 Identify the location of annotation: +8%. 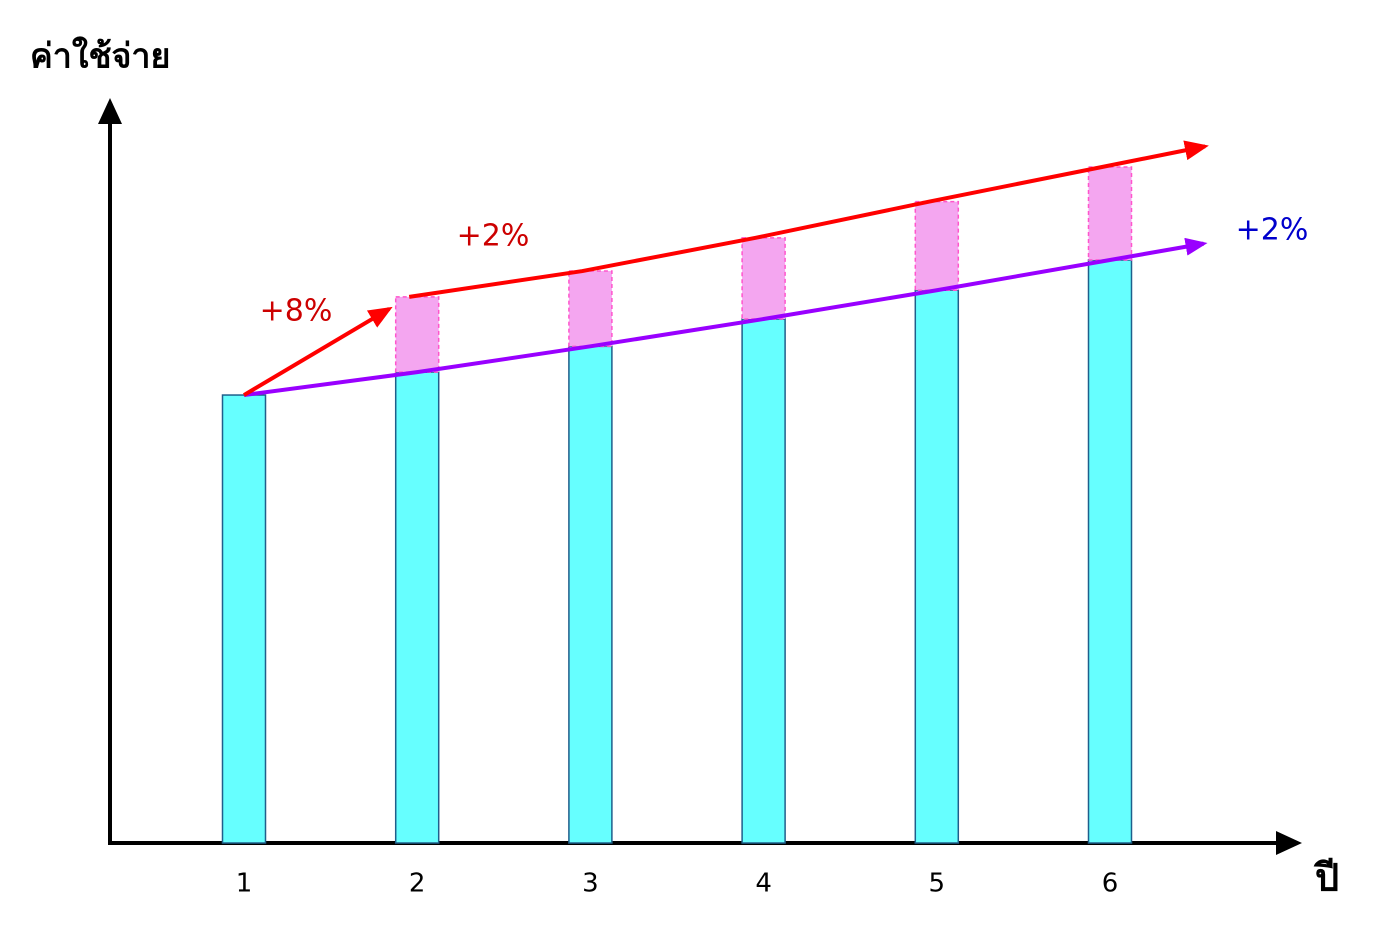
(296, 311).